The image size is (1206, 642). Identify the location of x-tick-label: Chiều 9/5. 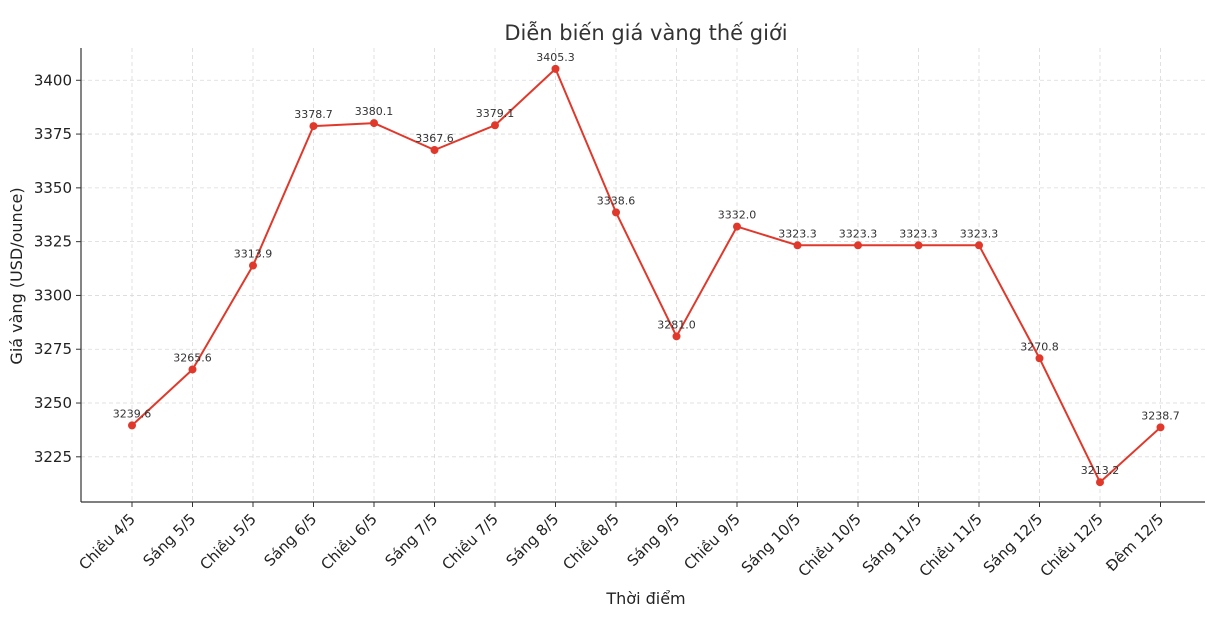
(711, 541).